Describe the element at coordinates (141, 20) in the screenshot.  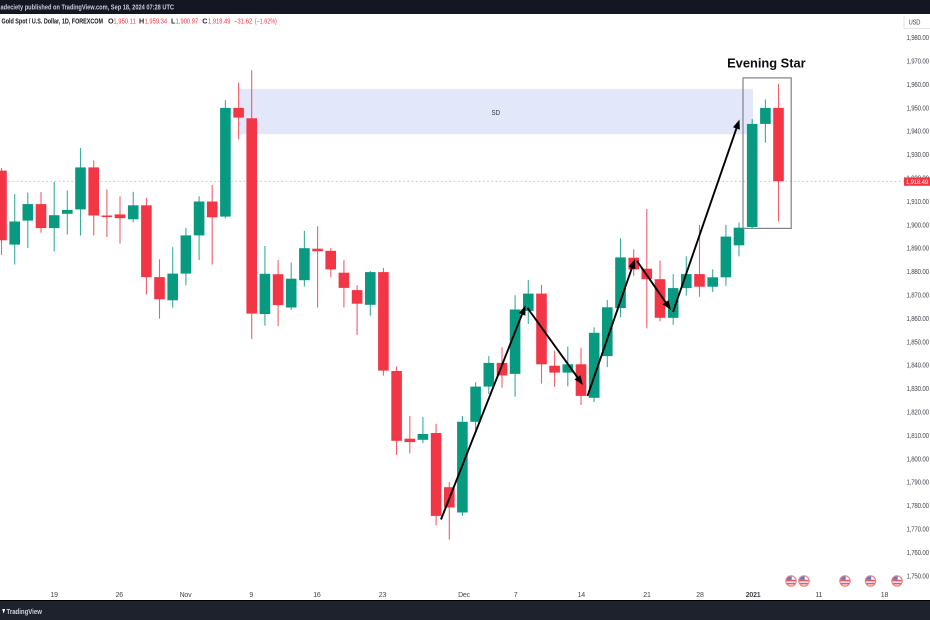
I see `svg-text: H` at that location.